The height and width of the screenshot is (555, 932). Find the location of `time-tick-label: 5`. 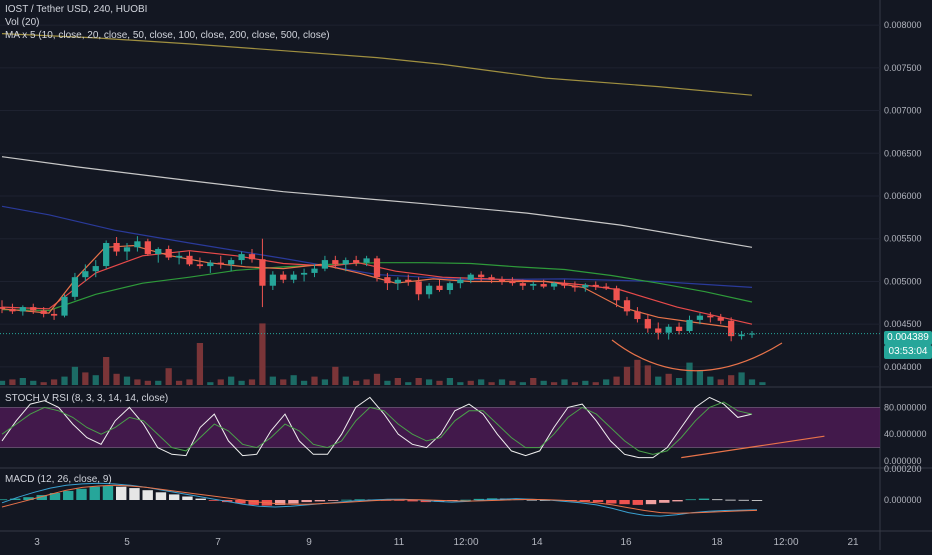

time-tick-label: 5 is located at coordinates (127, 542).